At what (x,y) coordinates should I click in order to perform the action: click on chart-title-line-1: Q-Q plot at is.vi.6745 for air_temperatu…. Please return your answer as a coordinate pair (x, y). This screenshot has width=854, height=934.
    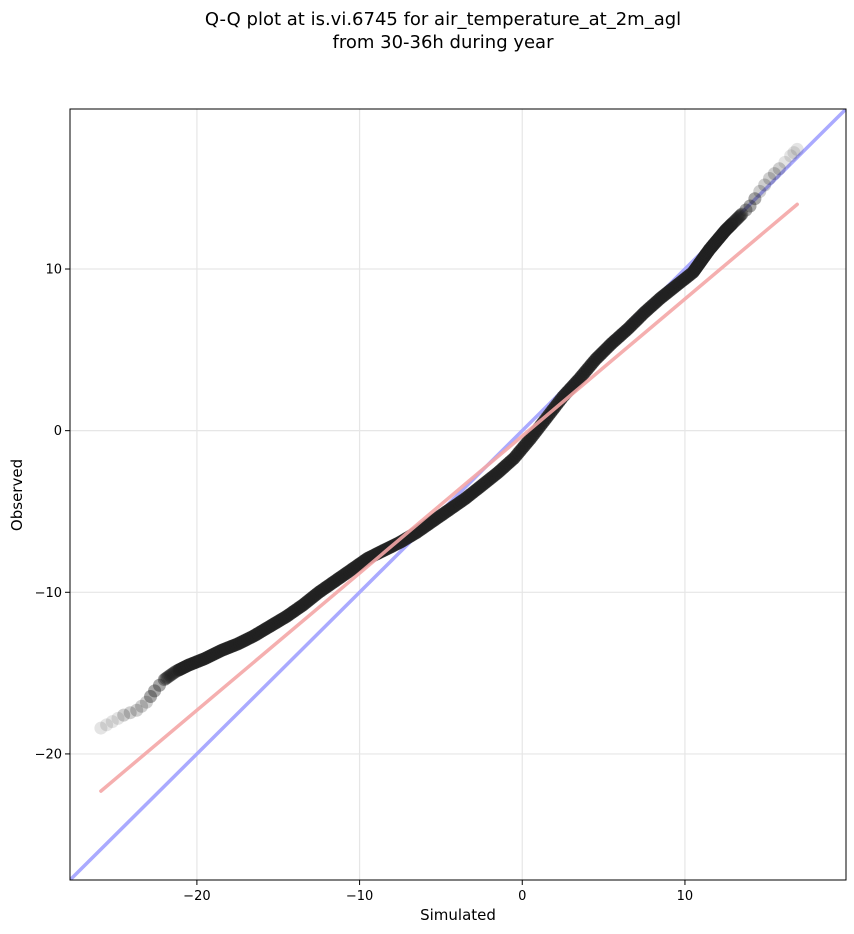
    Looking at the image, I should click on (443, 19).